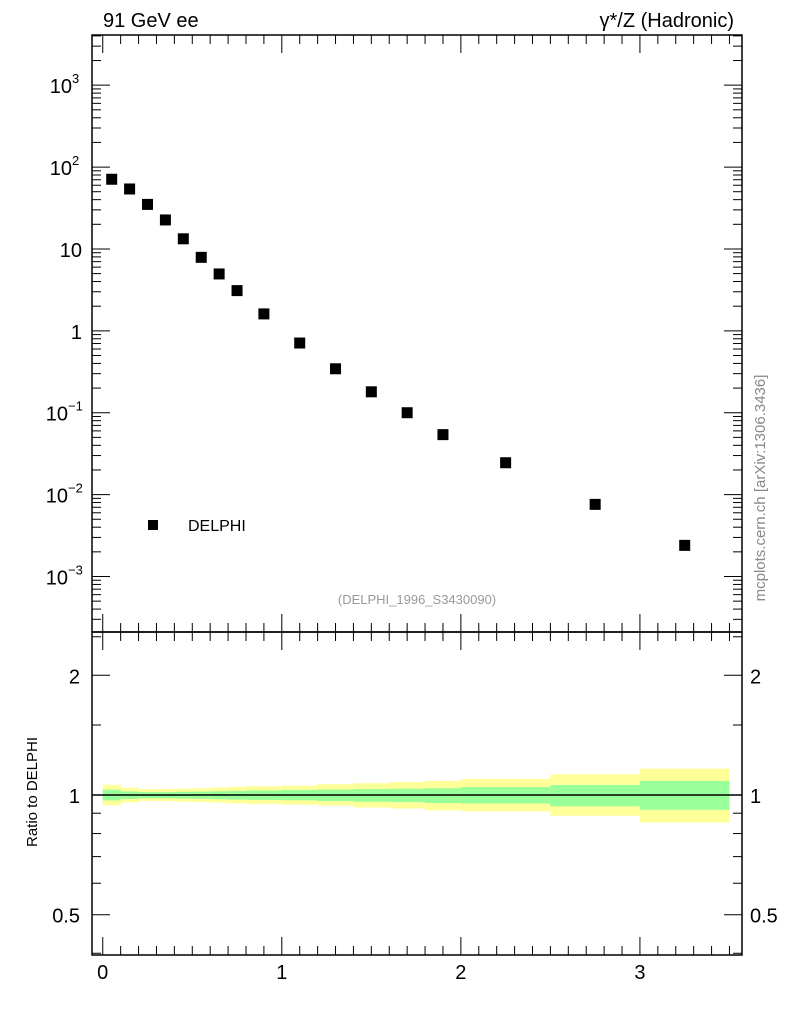 The height and width of the screenshot is (1029, 786). What do you see at coordinates (32, 792) in the screenshot?
I see `ratio-ylabel: Ratio to DELPHI` at bounding box center [32, 792].